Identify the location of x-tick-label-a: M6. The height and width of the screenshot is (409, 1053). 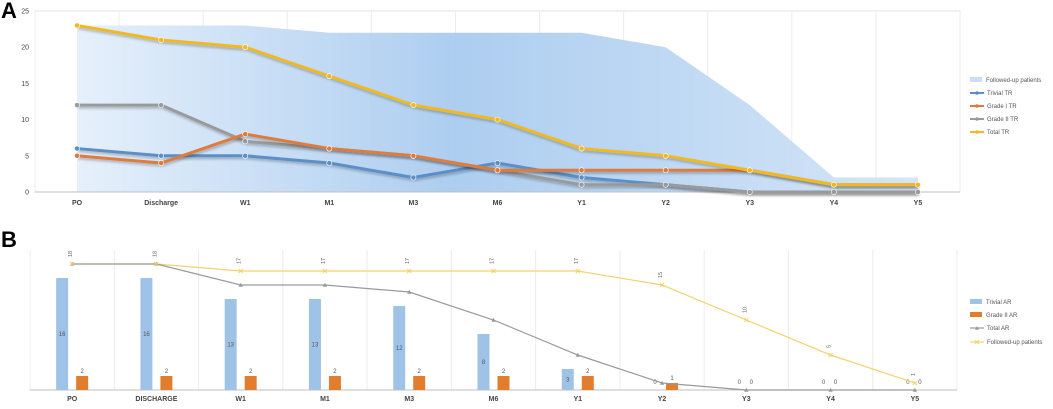
(498, 203).